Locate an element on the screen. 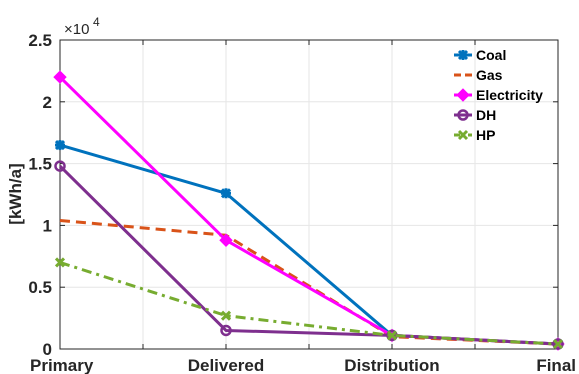 This screenshot has width=579, height=374. legend-label-hp: HP is located at coordinates (485, 135).